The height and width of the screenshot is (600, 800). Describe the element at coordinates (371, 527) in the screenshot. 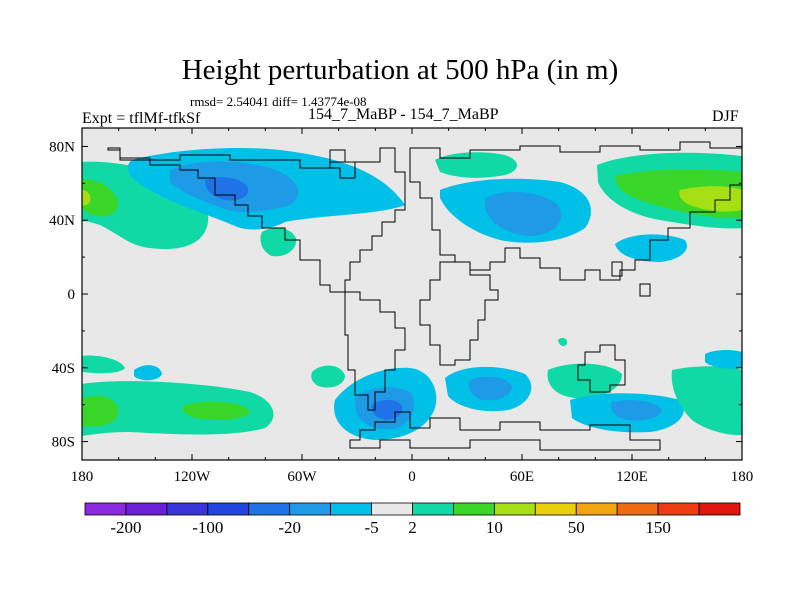

I see `colorbar-label: -5` at that location.